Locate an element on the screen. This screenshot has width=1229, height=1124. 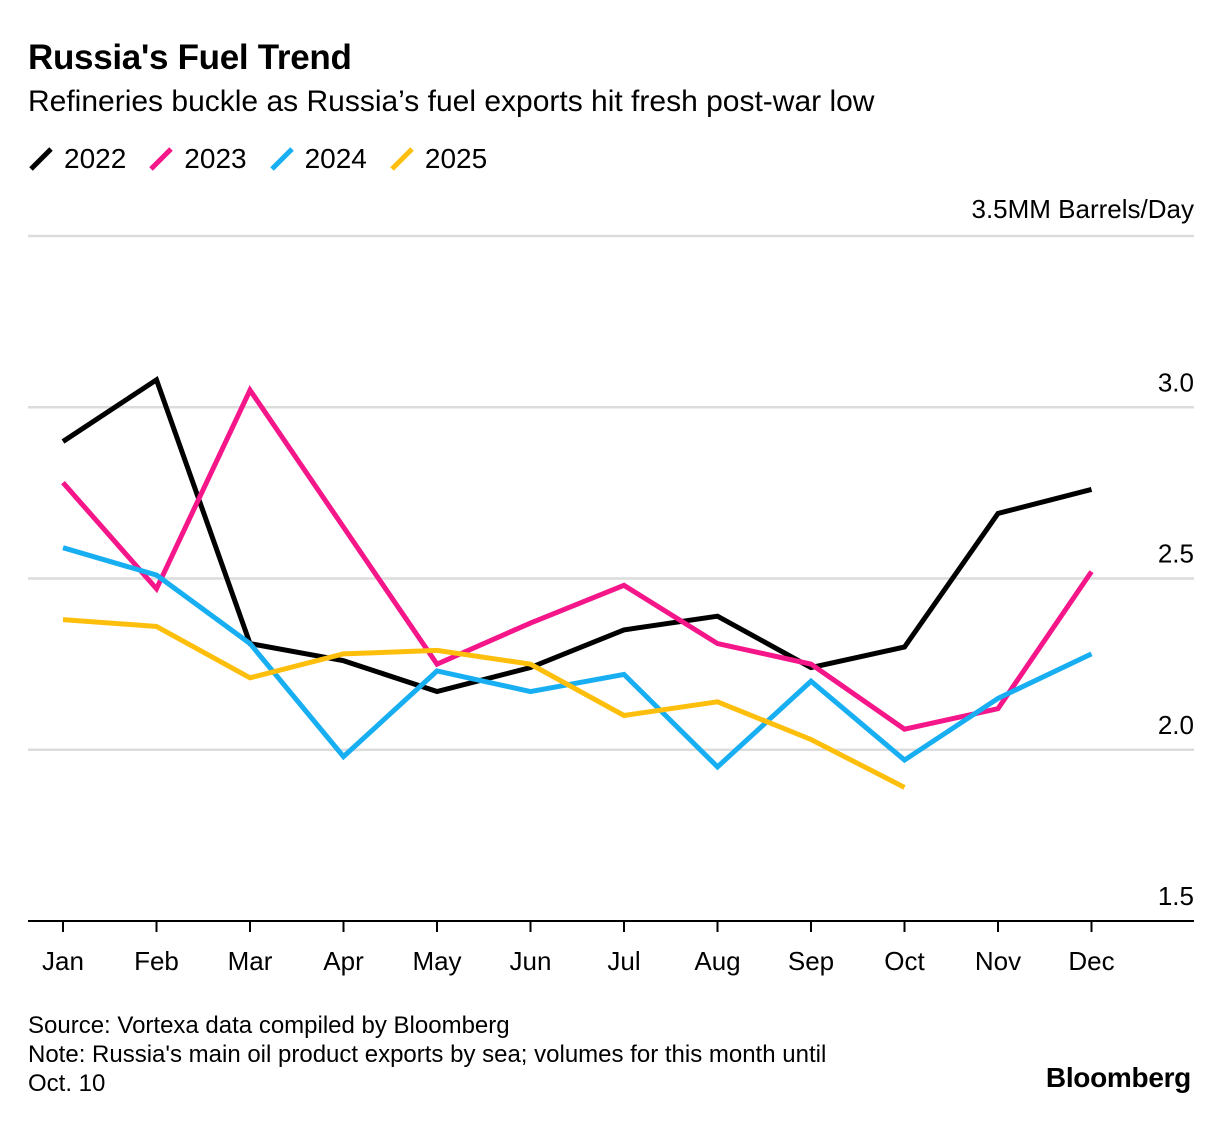
legend-item-2025: 2025 is located at coordinates (438, 159).